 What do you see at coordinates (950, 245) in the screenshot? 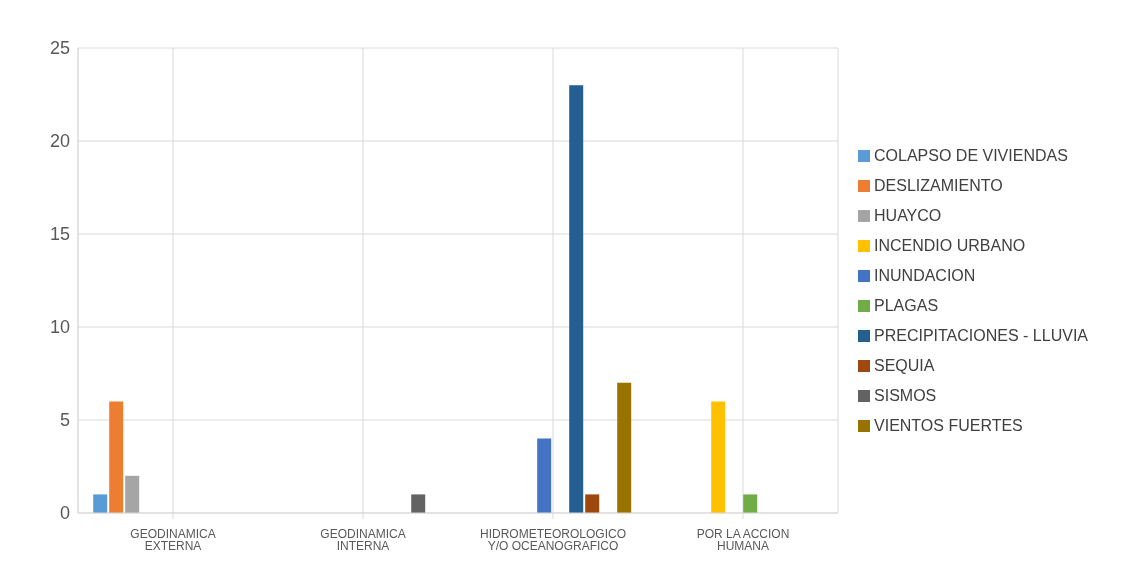
I see `legend-label: INCENDIO URBANO` at bounding box center [950, 245].